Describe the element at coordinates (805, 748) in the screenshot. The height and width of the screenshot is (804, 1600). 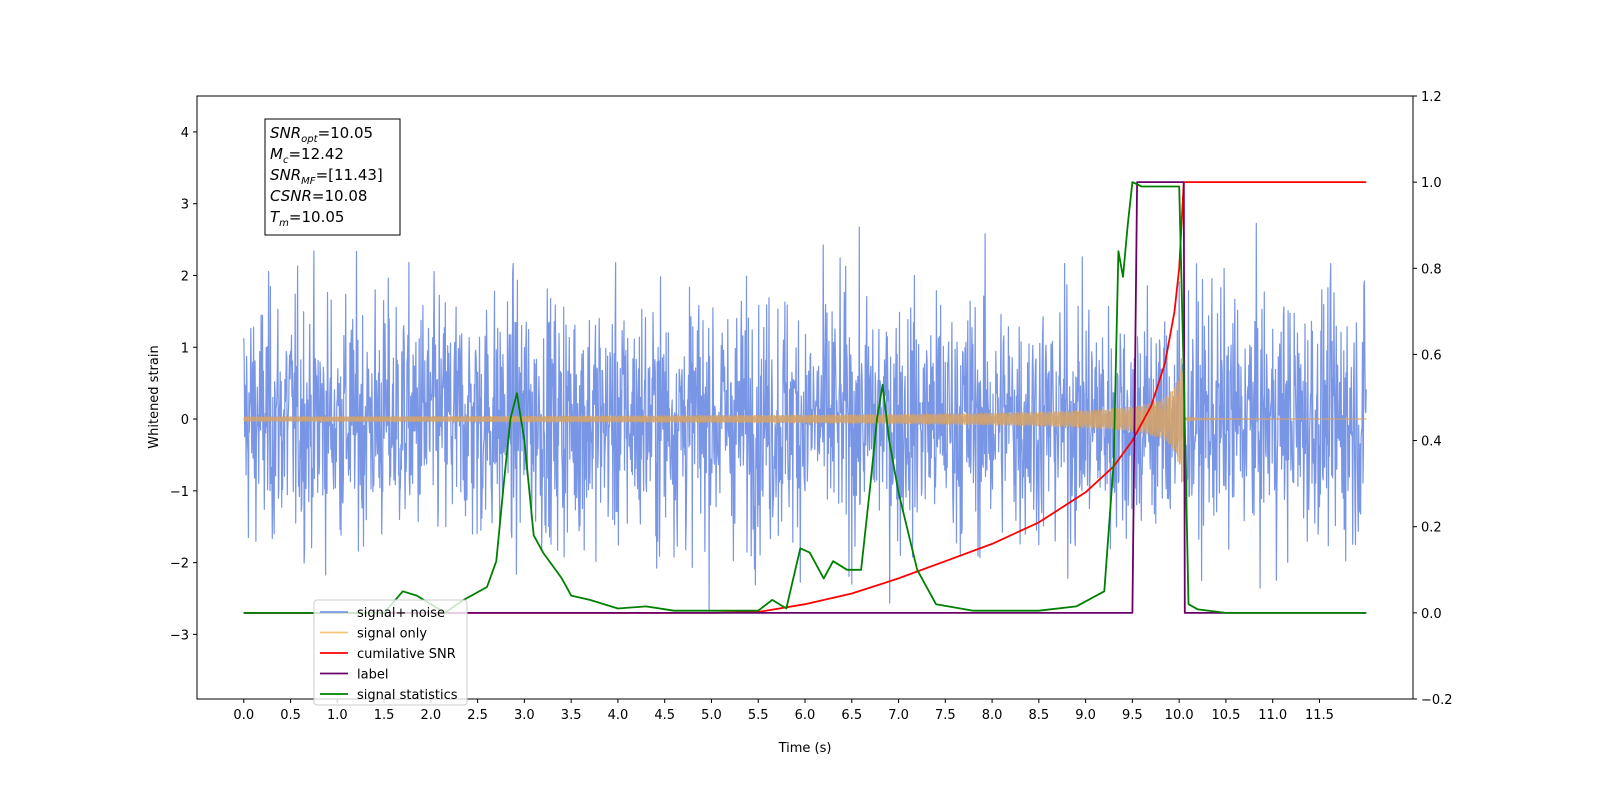
I see `x-axis-label: Time (s)` at that location.